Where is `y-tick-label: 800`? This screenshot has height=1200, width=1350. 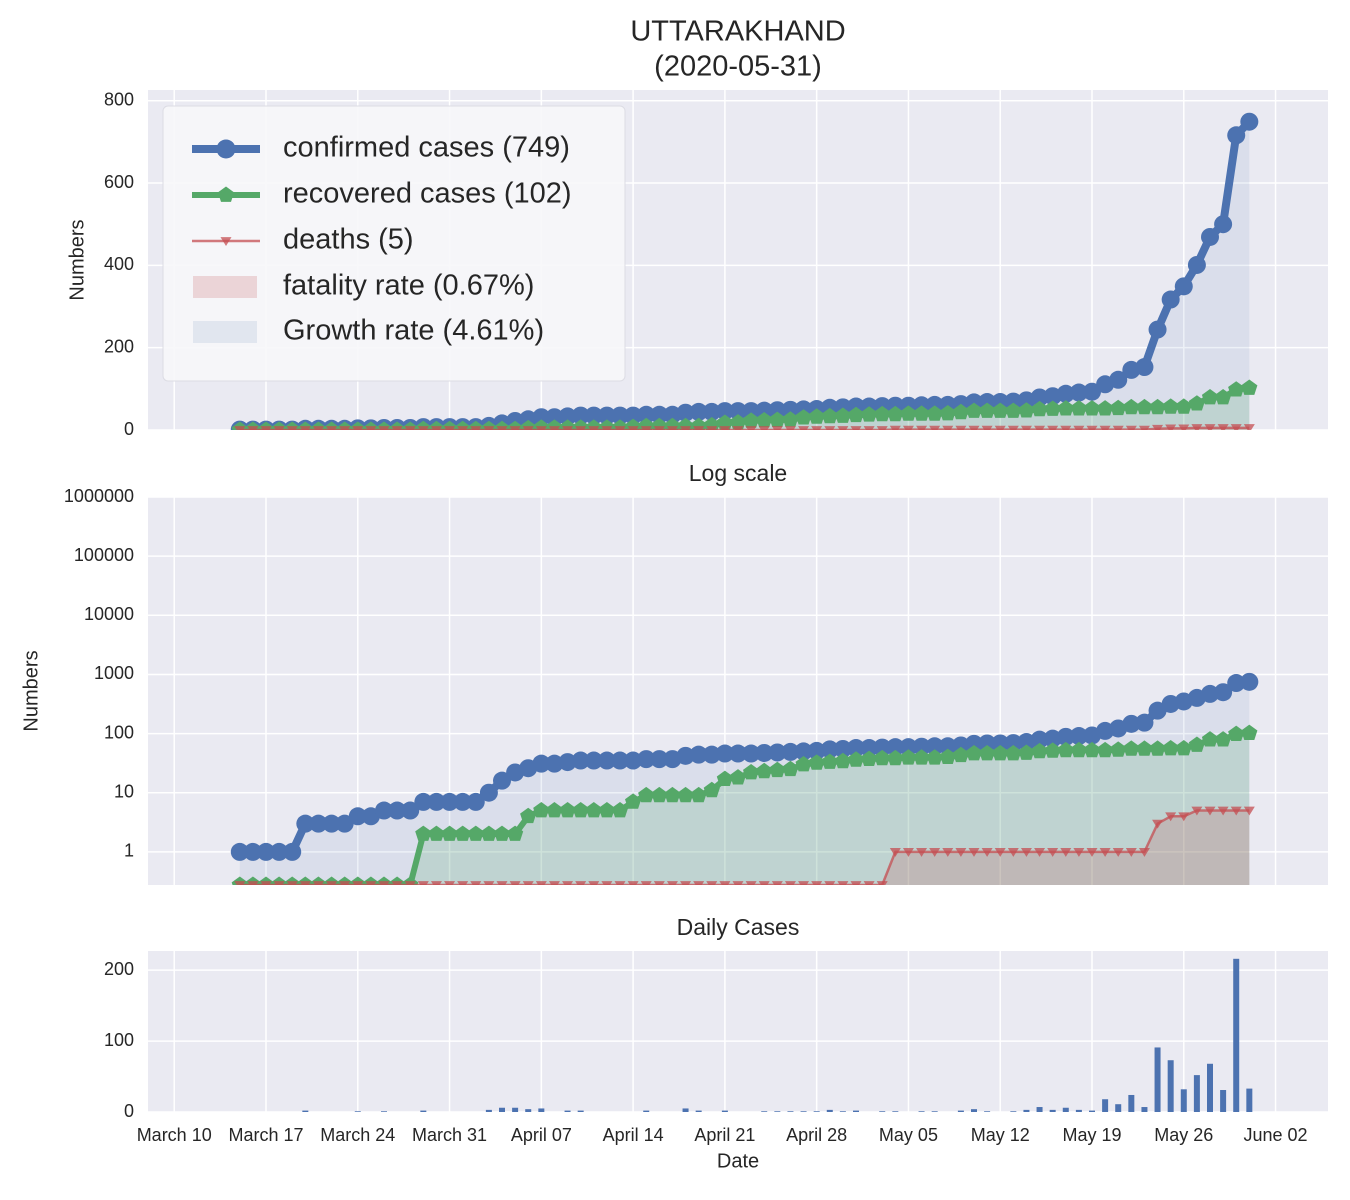 y-tick-label: 800 is located at coordinates (119, 99).